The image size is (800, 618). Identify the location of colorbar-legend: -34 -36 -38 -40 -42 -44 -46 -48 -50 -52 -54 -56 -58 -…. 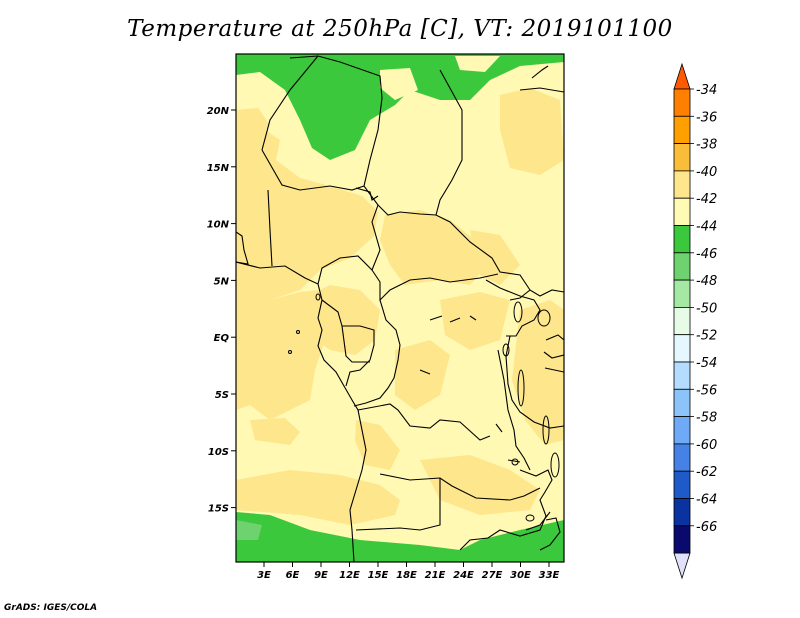
(695, 321).